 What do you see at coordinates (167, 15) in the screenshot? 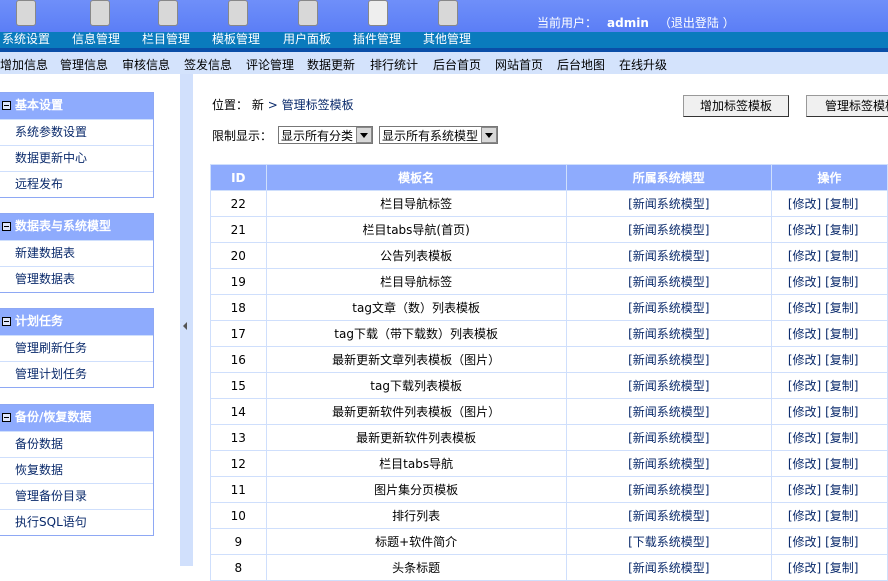
I see `database-icon` at bounding box center [167, 15].